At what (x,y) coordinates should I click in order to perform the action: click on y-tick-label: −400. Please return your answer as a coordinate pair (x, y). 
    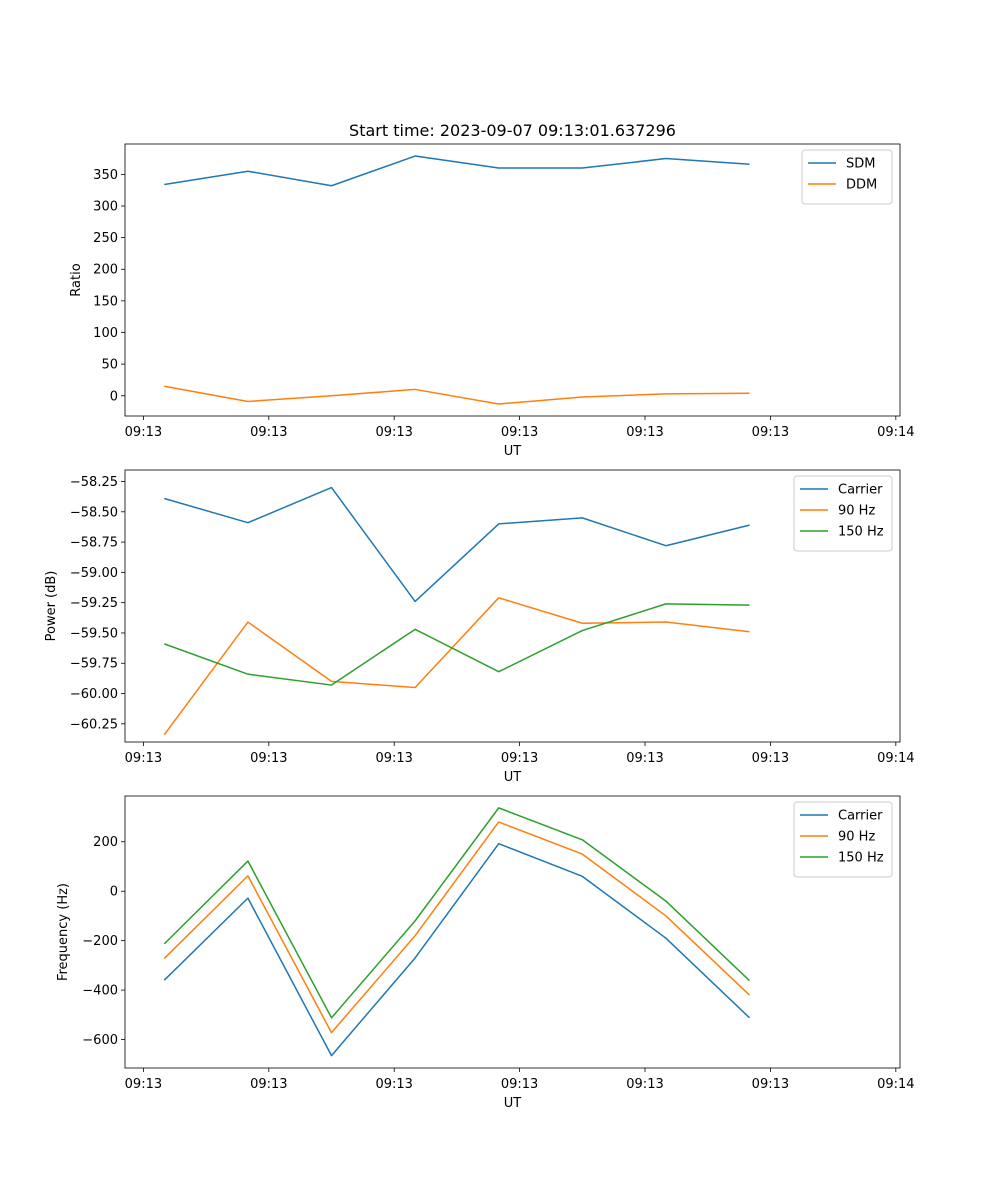
    Looking at the image, I should click on (100, 991).